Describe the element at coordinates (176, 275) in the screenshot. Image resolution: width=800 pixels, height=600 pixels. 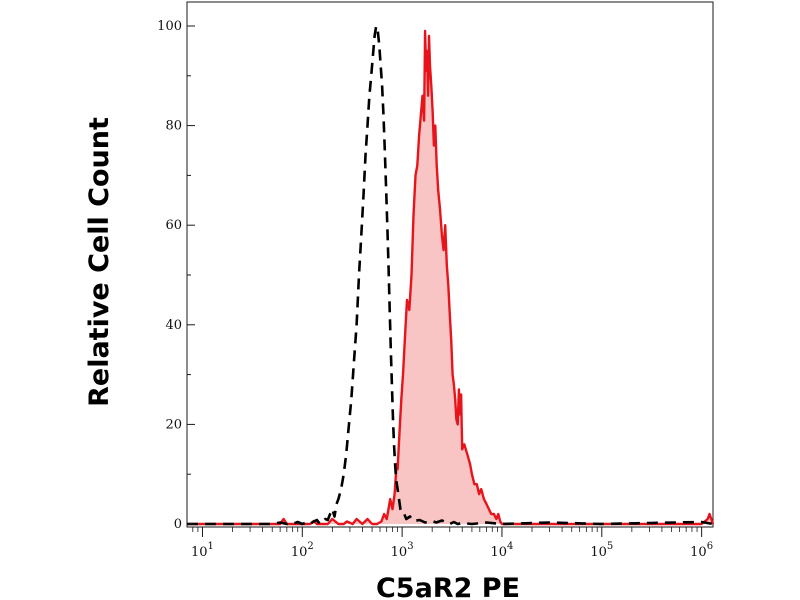
I see `y-axis-ticks: 0 20 40 60 80 100` at that location.